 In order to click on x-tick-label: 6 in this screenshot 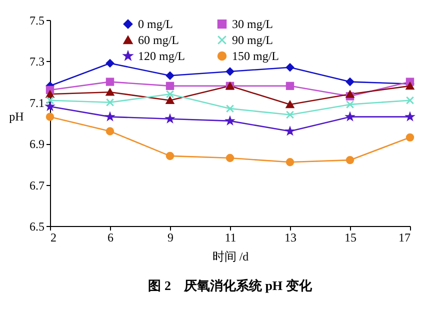, I will do `click(111, 237)`.